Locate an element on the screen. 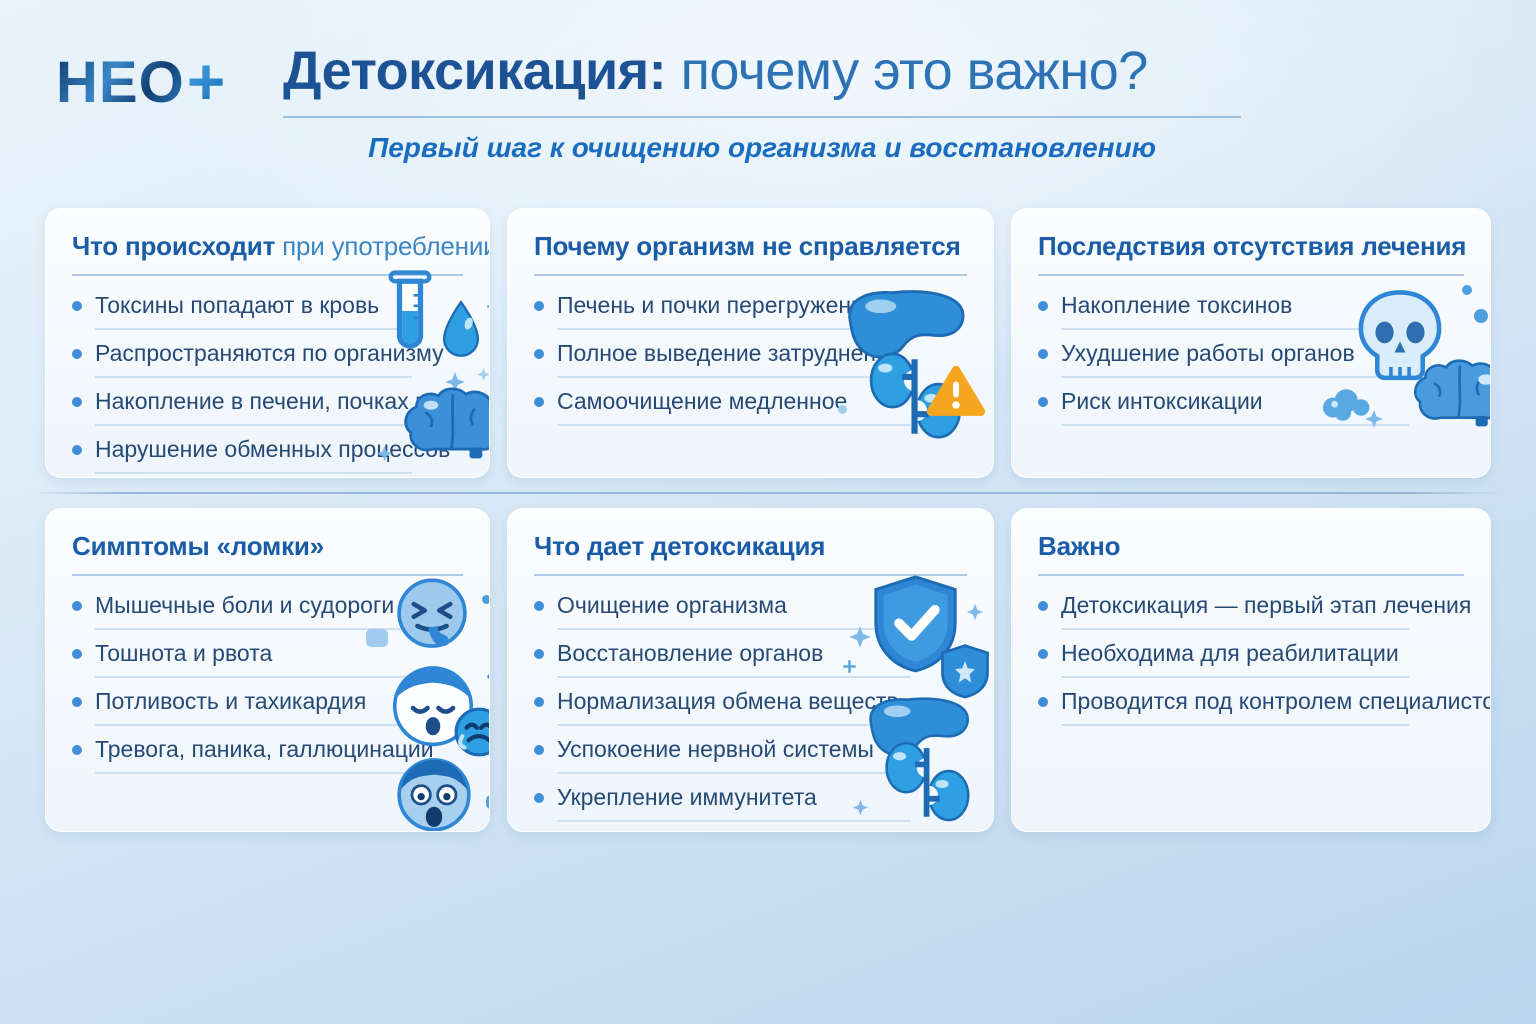  card-title-bold: Последствия отсутствия лечения is located at coordinates (1252, 246).